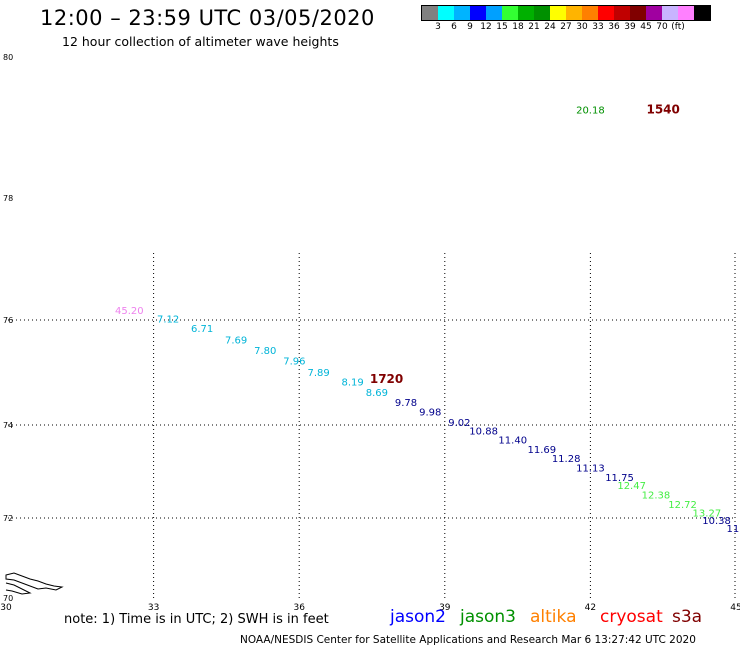 The image size is (740, 650). I want to click on wave-height-label: 9.98, so click(430, 413).